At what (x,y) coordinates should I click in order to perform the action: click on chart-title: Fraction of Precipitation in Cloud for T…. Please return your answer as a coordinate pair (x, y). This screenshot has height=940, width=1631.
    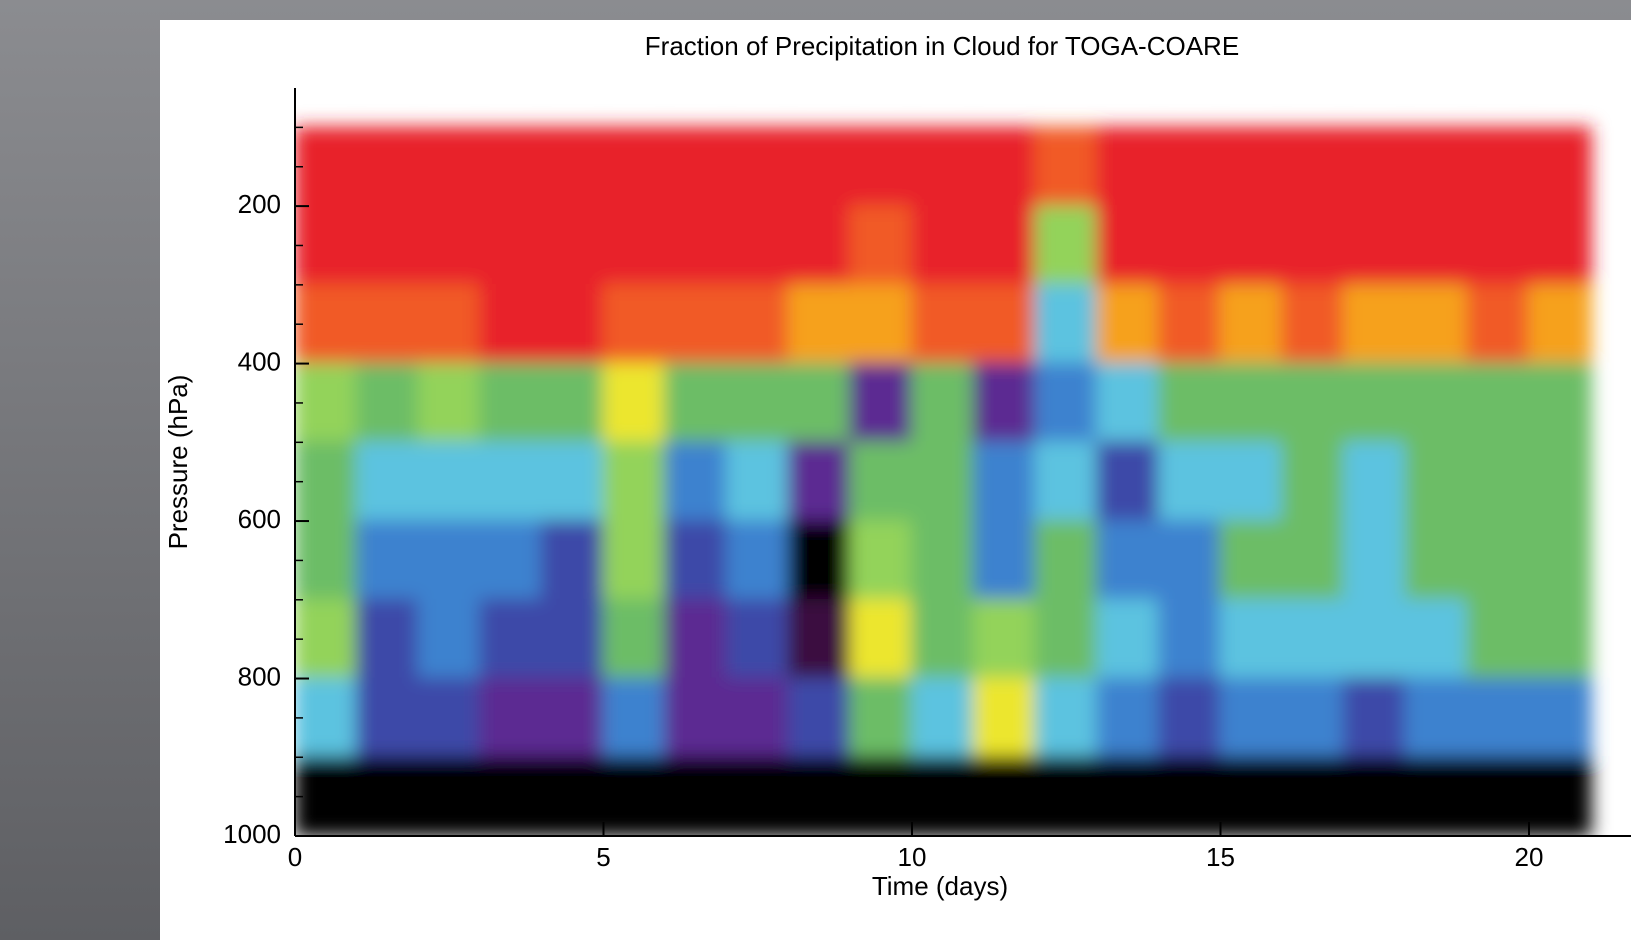
    Looking at the image, I should click on (942, 46).